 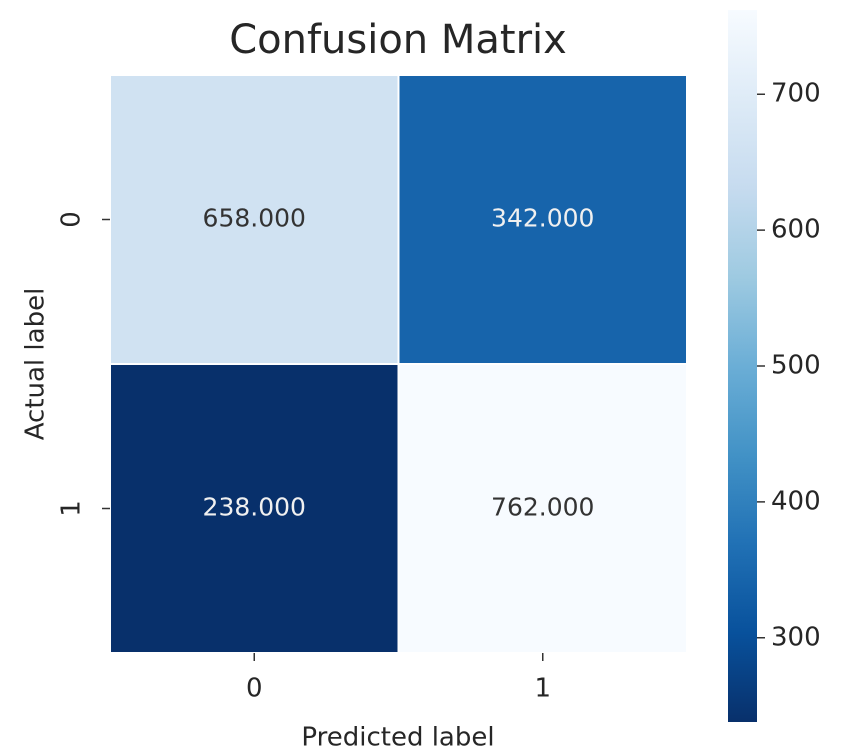 I want to click on cell-value-label: 658.000, so click(x=254, y=218).